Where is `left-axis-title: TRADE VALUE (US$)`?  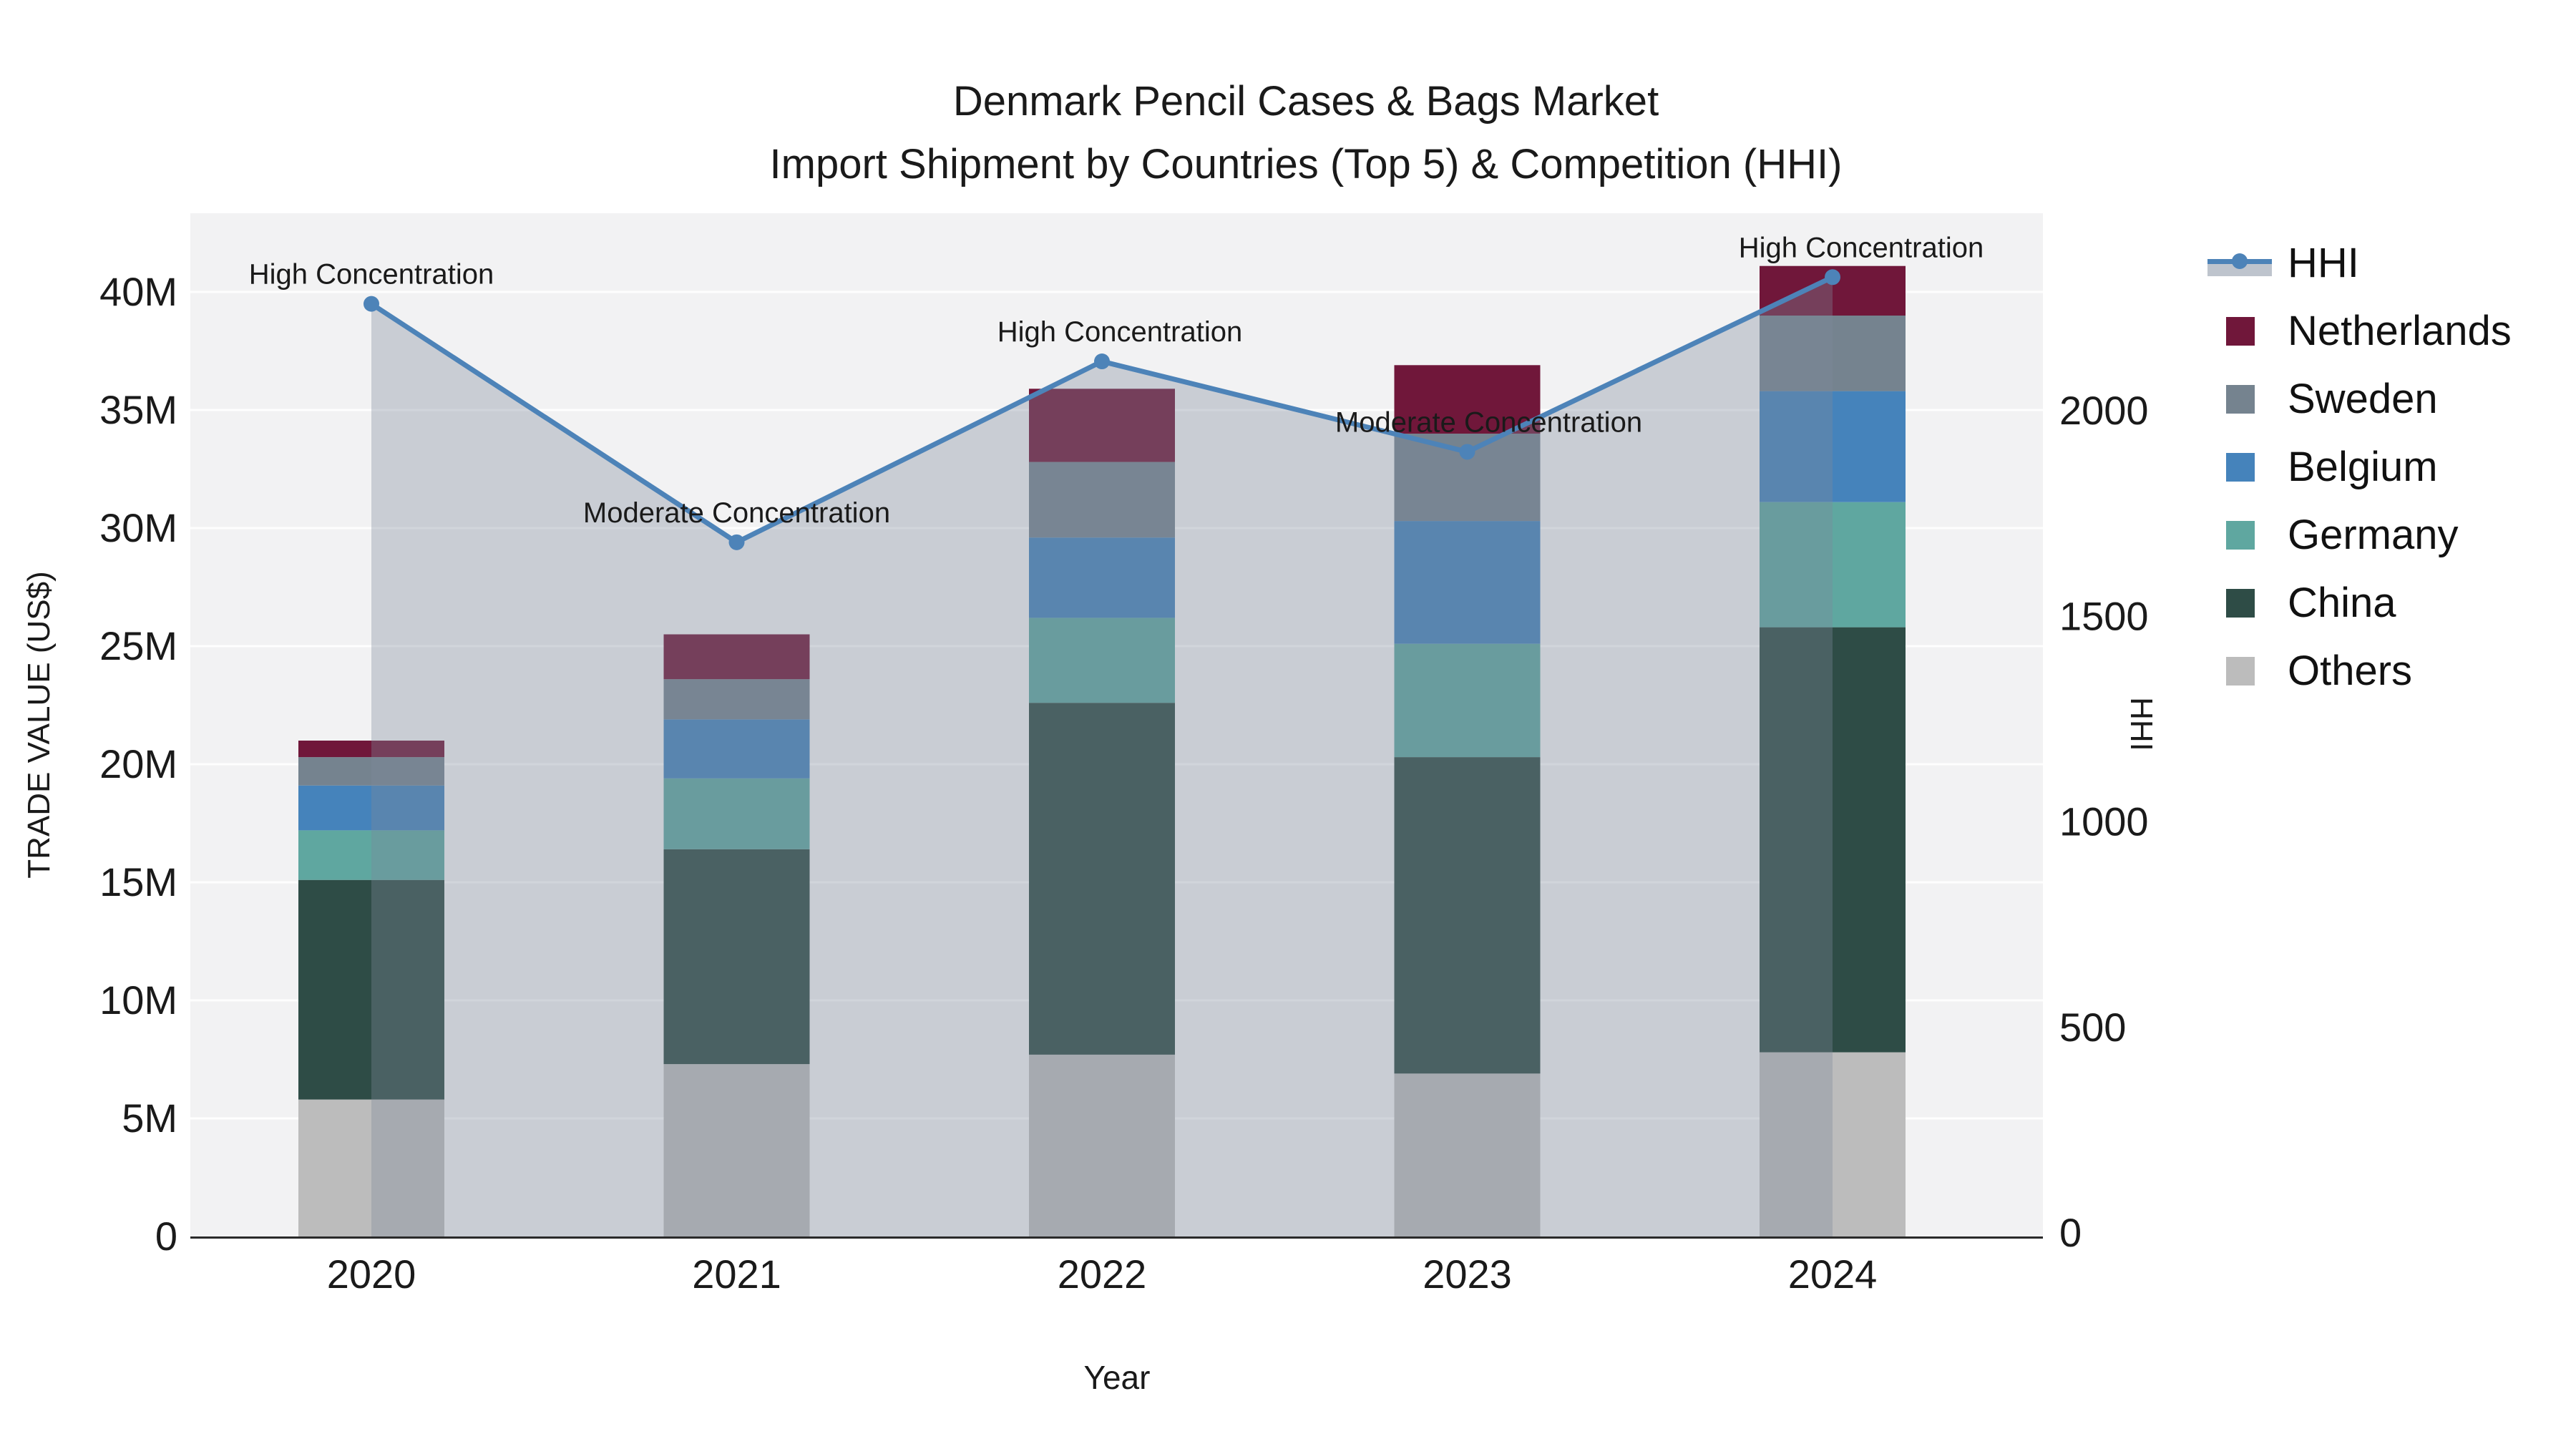
left-axis-title: TRADE VALUE (US$) is located at coordinates (39, 725).